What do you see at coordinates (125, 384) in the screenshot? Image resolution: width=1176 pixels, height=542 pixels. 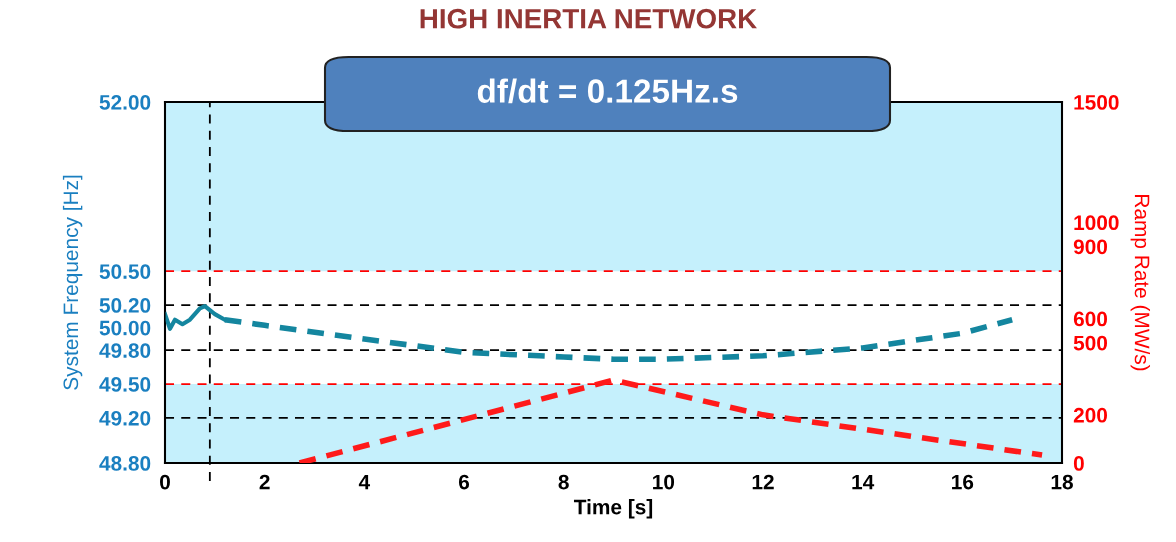 I see `y-tick-label: 49.50` at bounding box center [125, 384].